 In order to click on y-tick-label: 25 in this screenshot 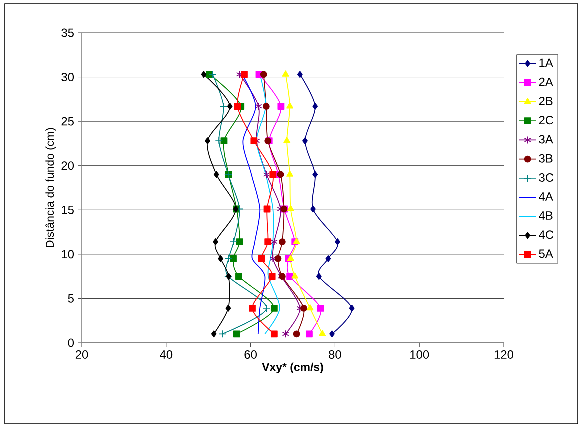, I will do `click(68, 121)`.